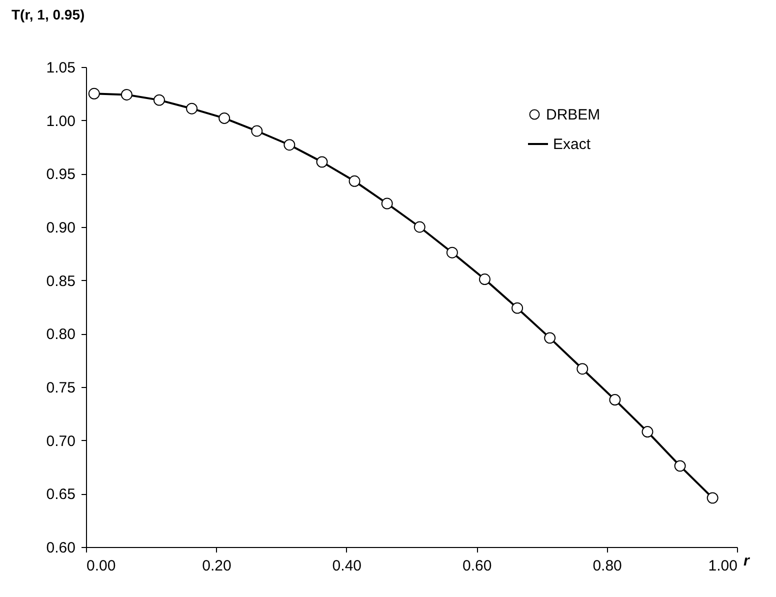 This screenshot has width=776, height=597. What do you see at coordinates (61, 281) in the screenshot?
I see `y-tick-label: 0.85` at bounding box center [61, 281].